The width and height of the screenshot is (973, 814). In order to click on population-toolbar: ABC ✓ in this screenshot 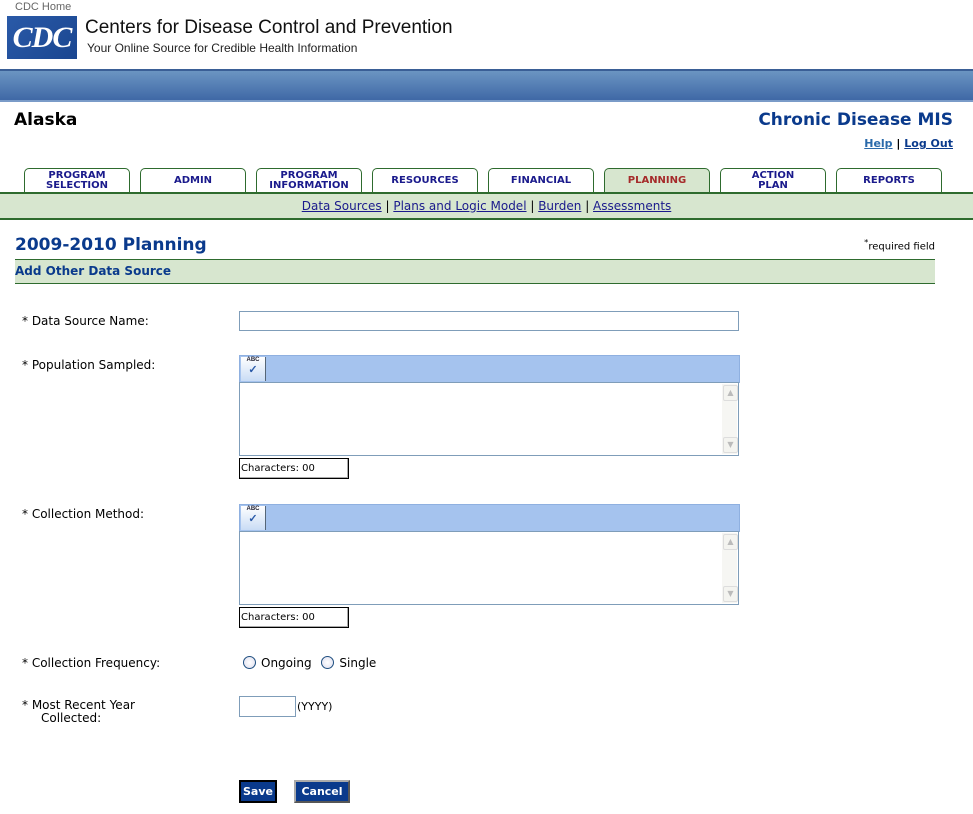, I will do `click(489, 369)`.